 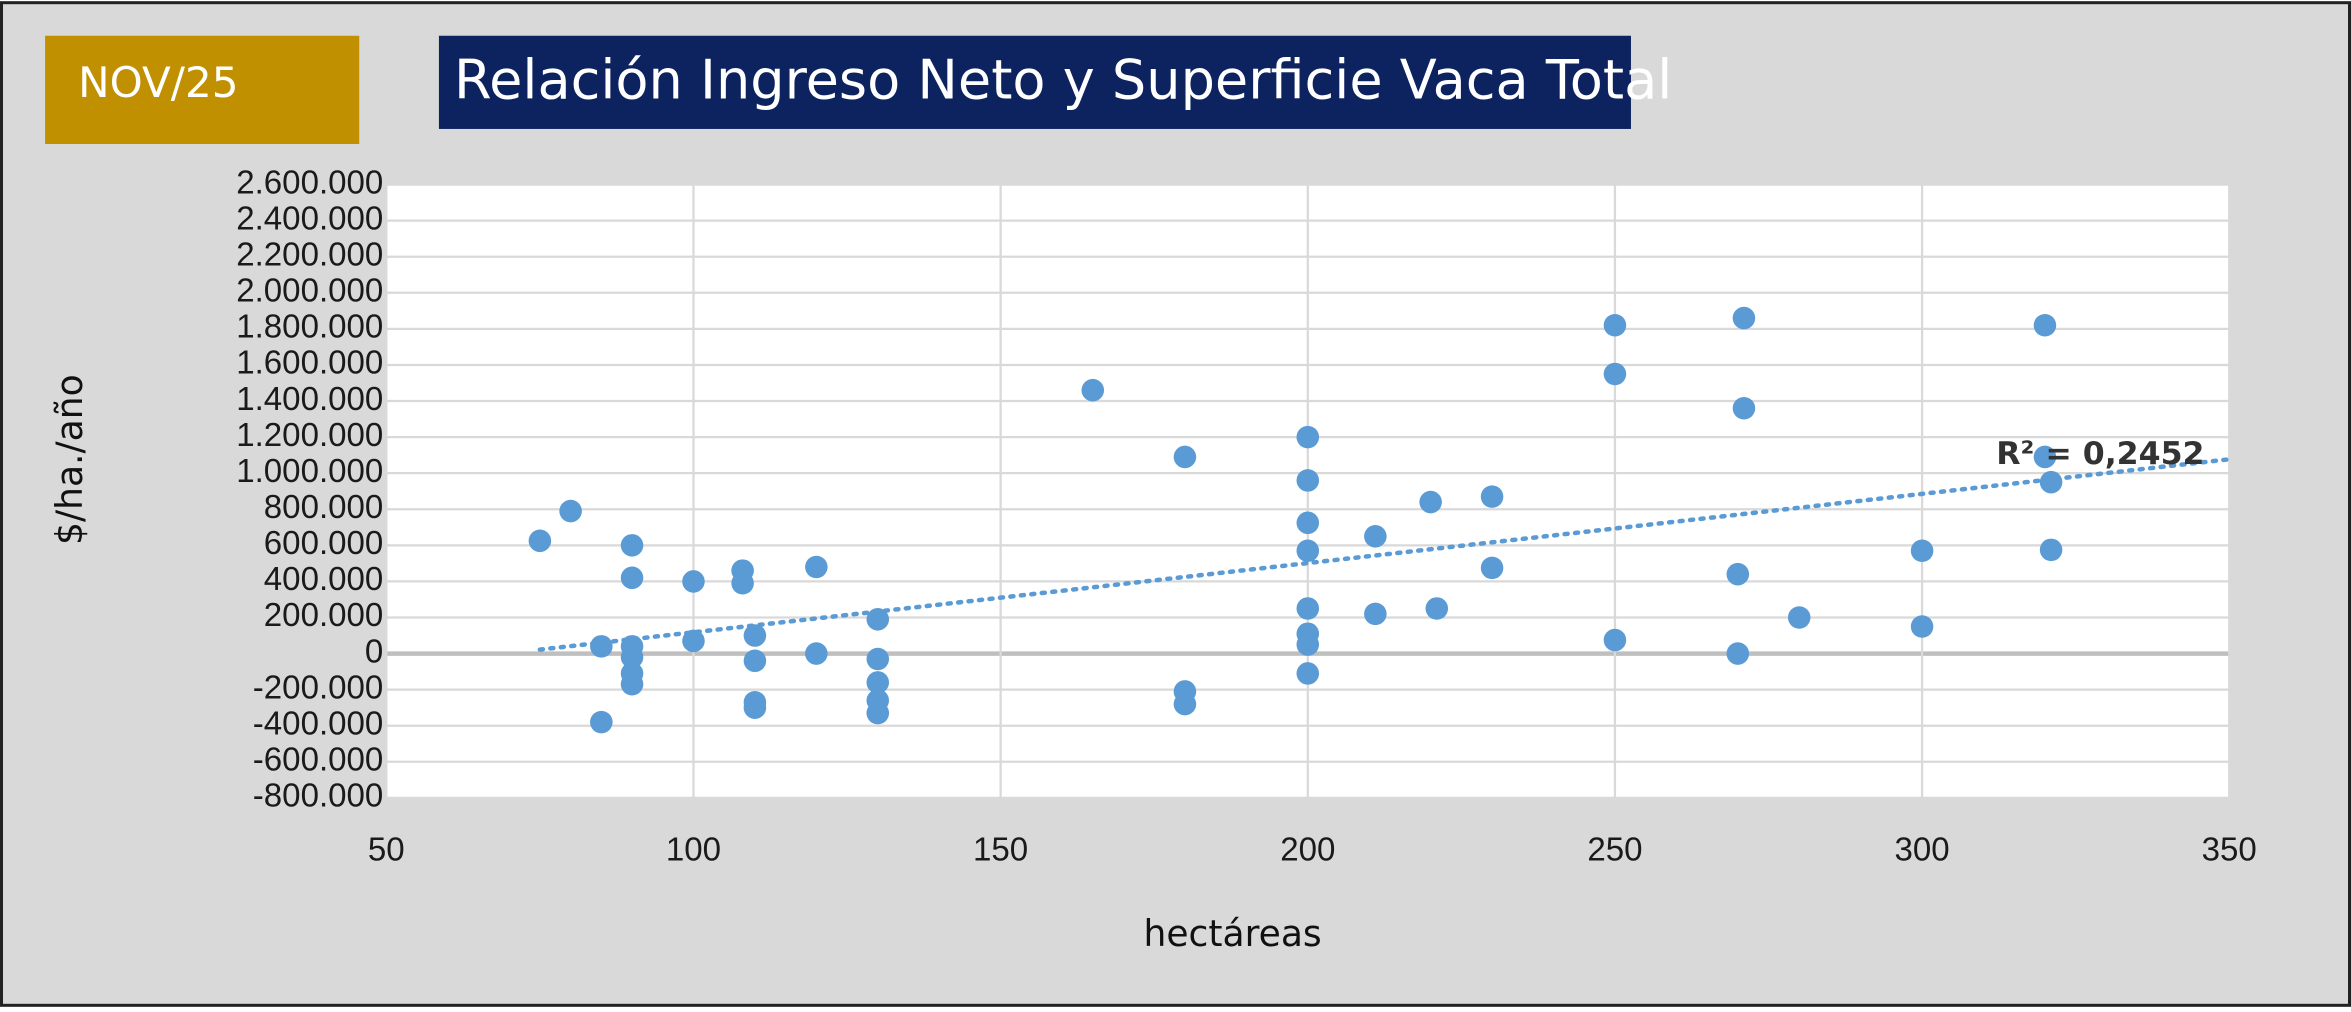 I want to click on x-axis-title: hectáreas, so click(x=1233, y=934).